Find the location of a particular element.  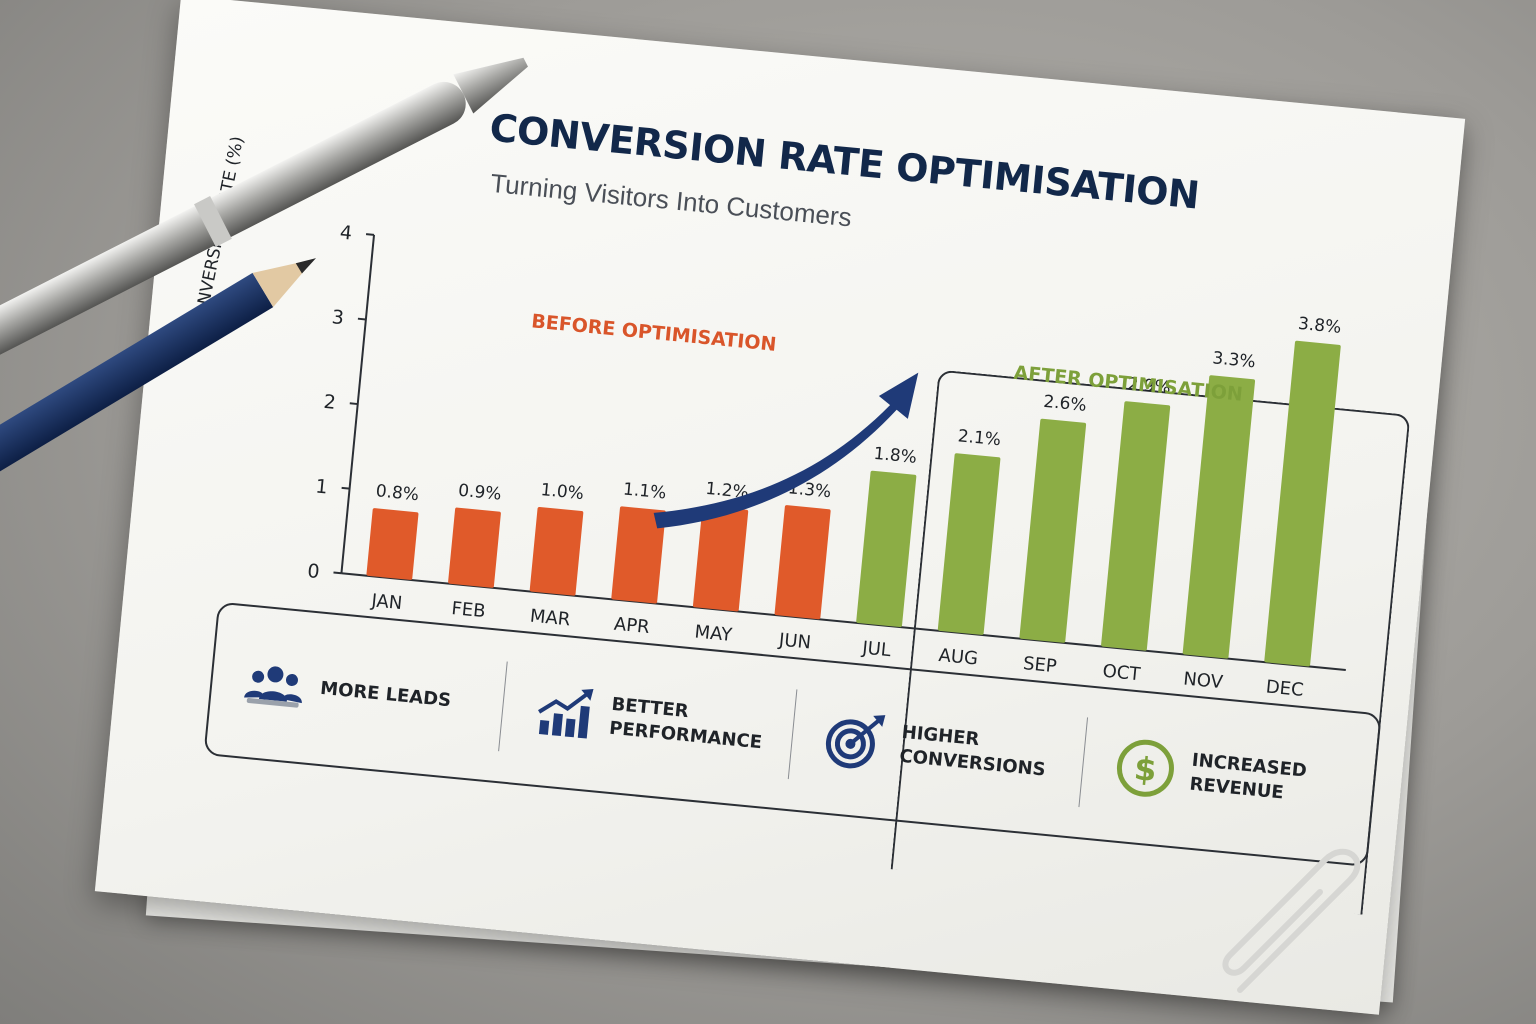

bar-sep is located at coordinates (1053, 530).